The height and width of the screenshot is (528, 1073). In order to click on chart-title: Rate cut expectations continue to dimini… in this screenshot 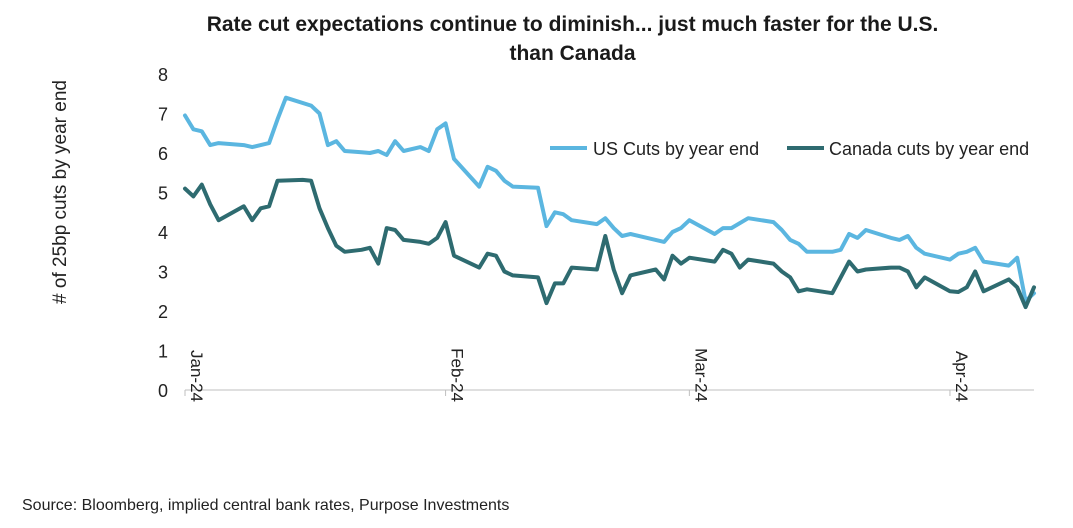, I will do `click(572, 39)`.